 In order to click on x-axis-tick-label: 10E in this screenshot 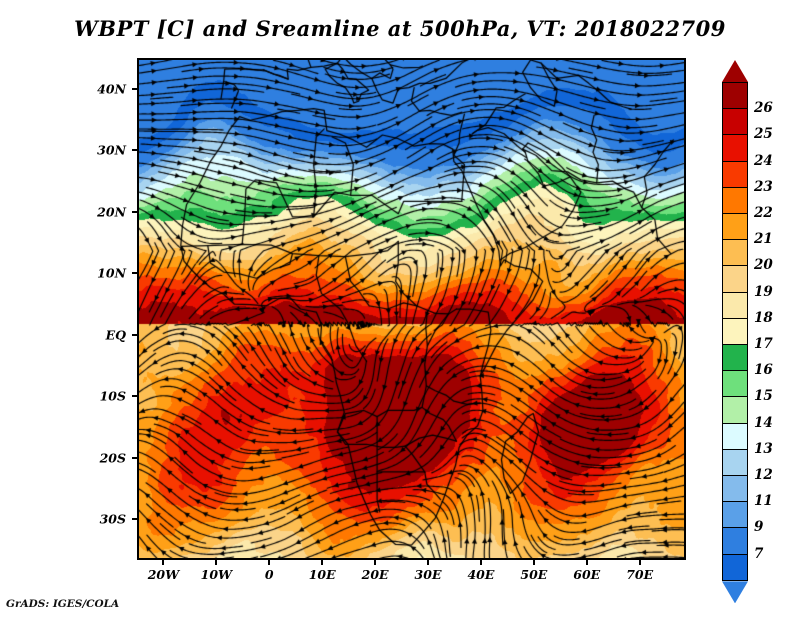, I will do `click(322, 574)`.